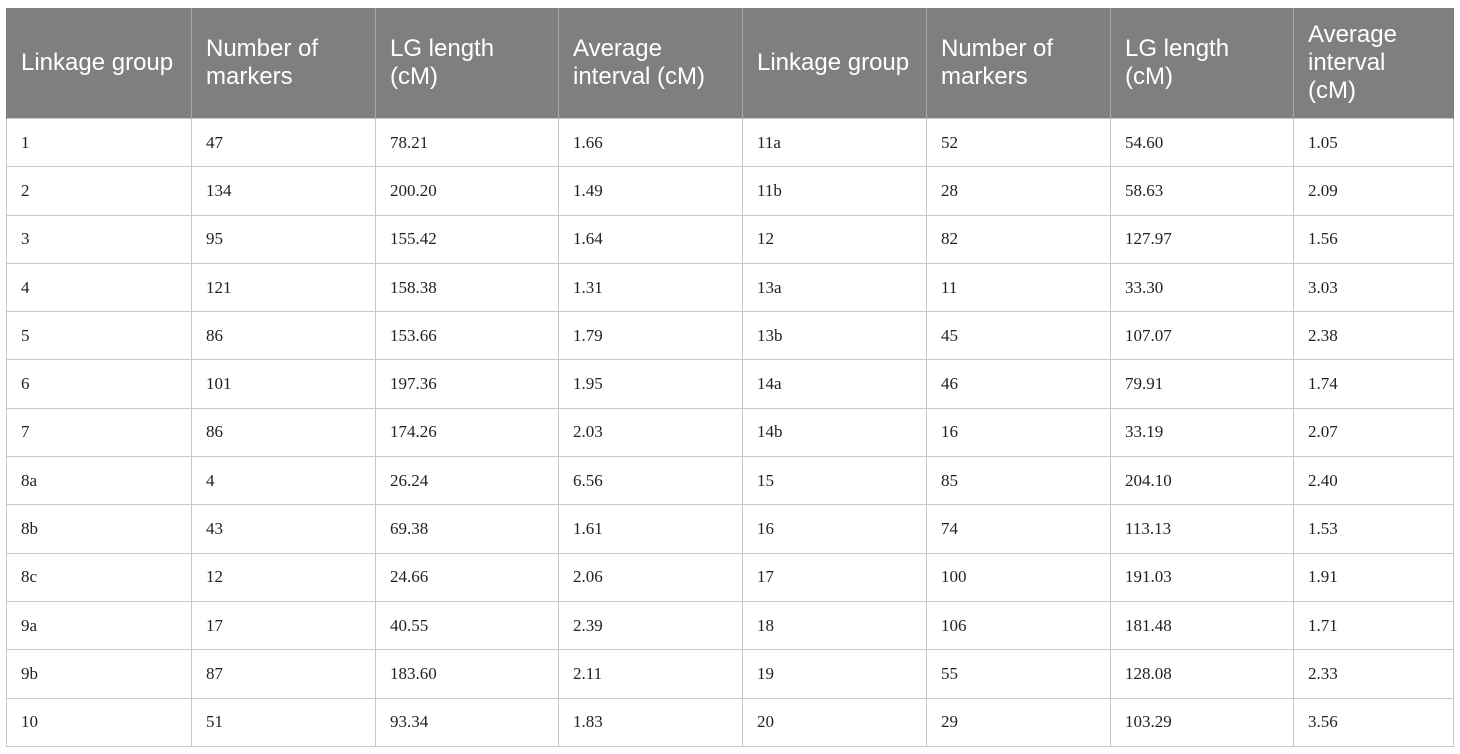 Image resolution: width=1460 pixels, height=754 pixels. I want to click on cell-lg-length: 24.66, so click(467, 577).